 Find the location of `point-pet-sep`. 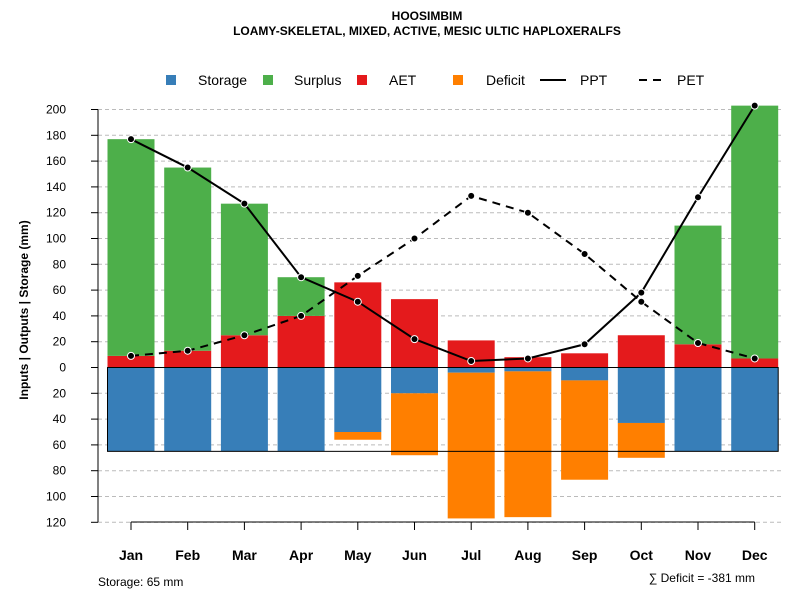

point-pet-sep is located at coordinates (584, 253).